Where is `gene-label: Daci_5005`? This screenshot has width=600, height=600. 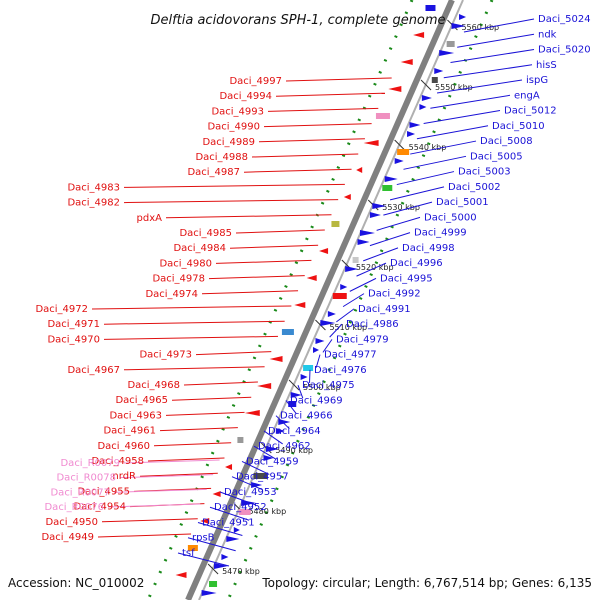
gene-label: Daci_5005 is located at coordinates (496, 156).